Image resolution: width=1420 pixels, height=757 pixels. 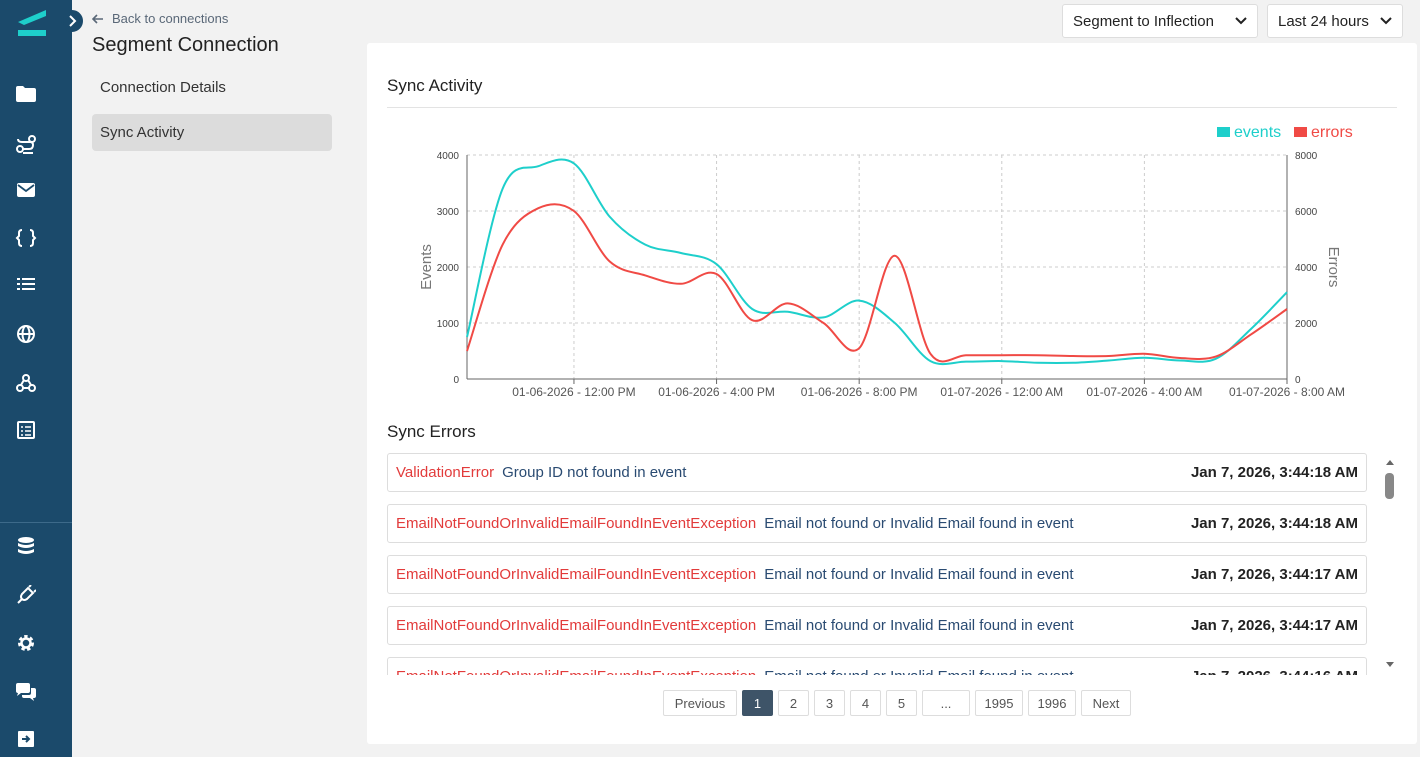 I want to click on scroll-up-icon, so click(x=1390, y=462).